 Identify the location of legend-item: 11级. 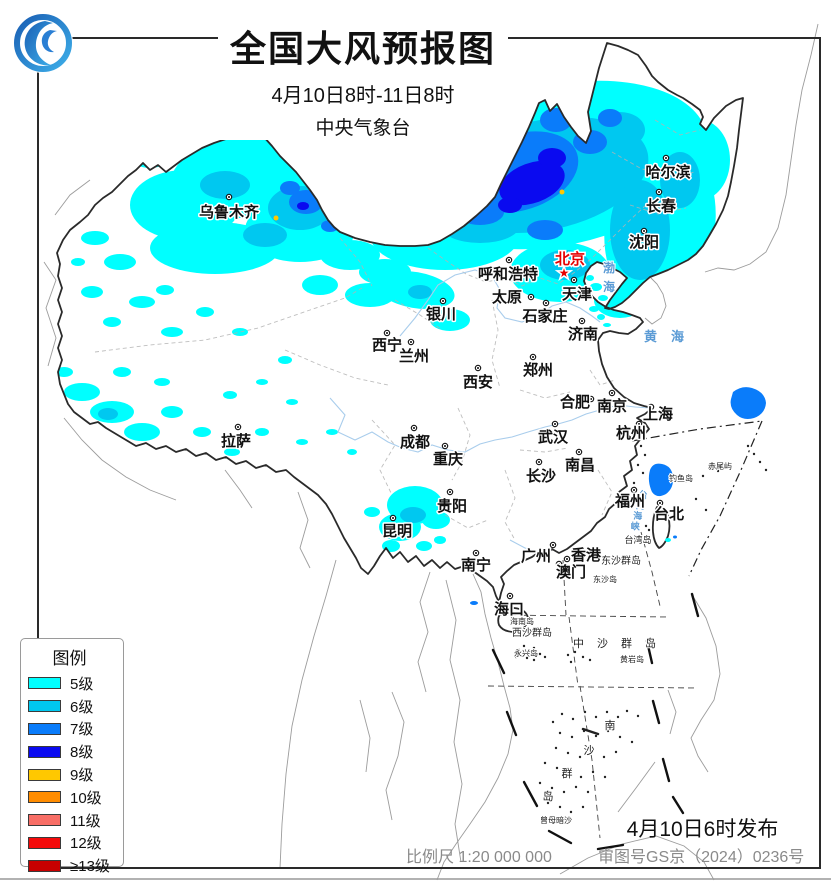
(75, 820).